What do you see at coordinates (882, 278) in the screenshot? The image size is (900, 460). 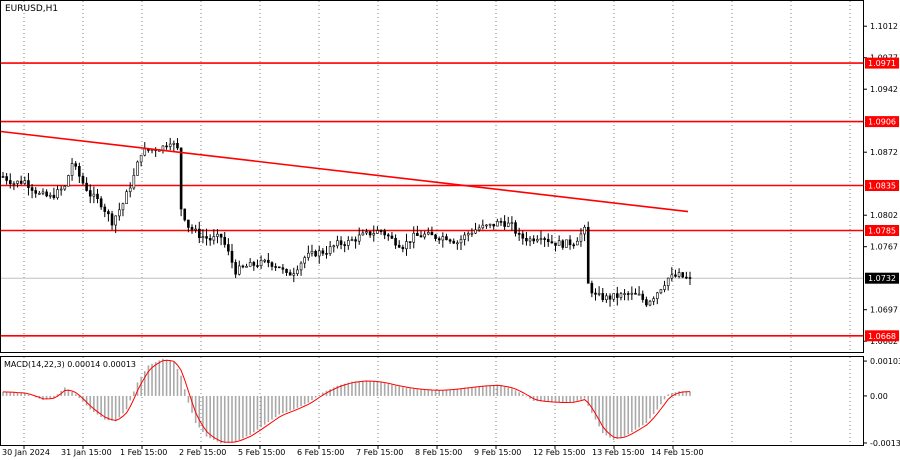 I see `current-price-label: 1.0732` at bounding box center [882, 278].